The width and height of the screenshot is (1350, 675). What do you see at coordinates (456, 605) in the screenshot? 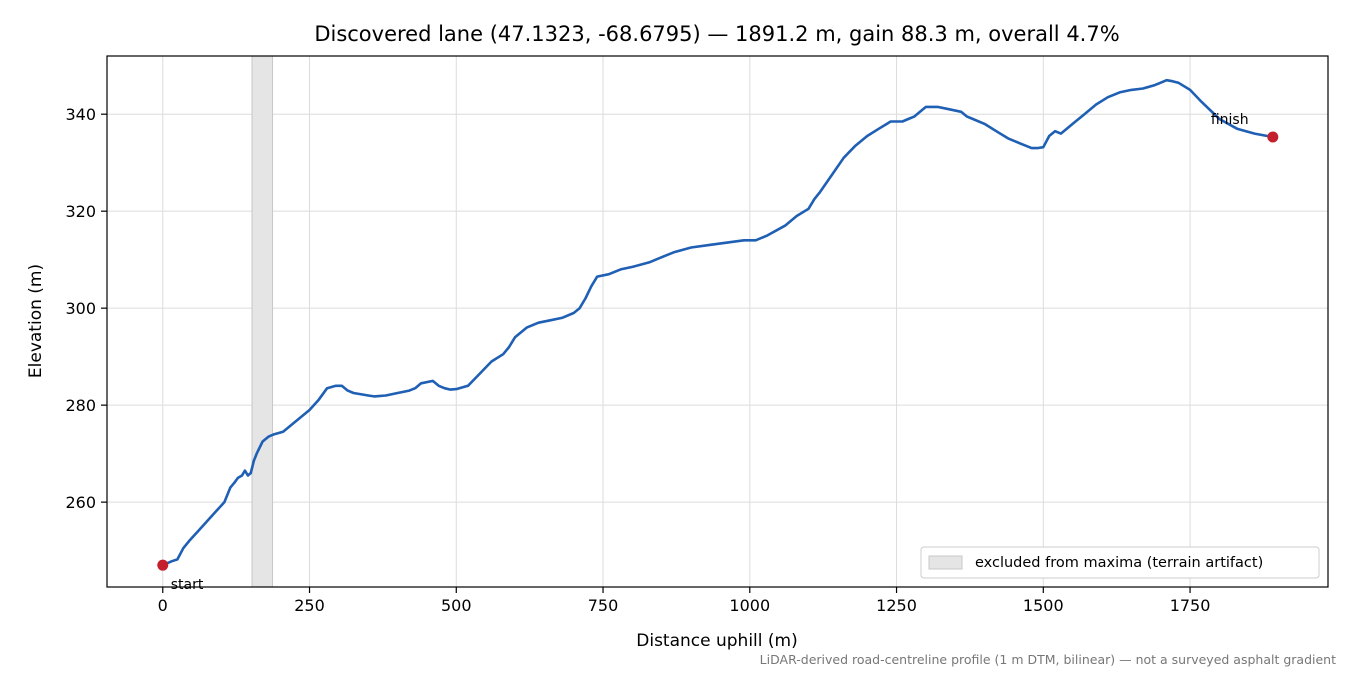
I see `x-tick-label: 500` at bounding box center [456, 605].